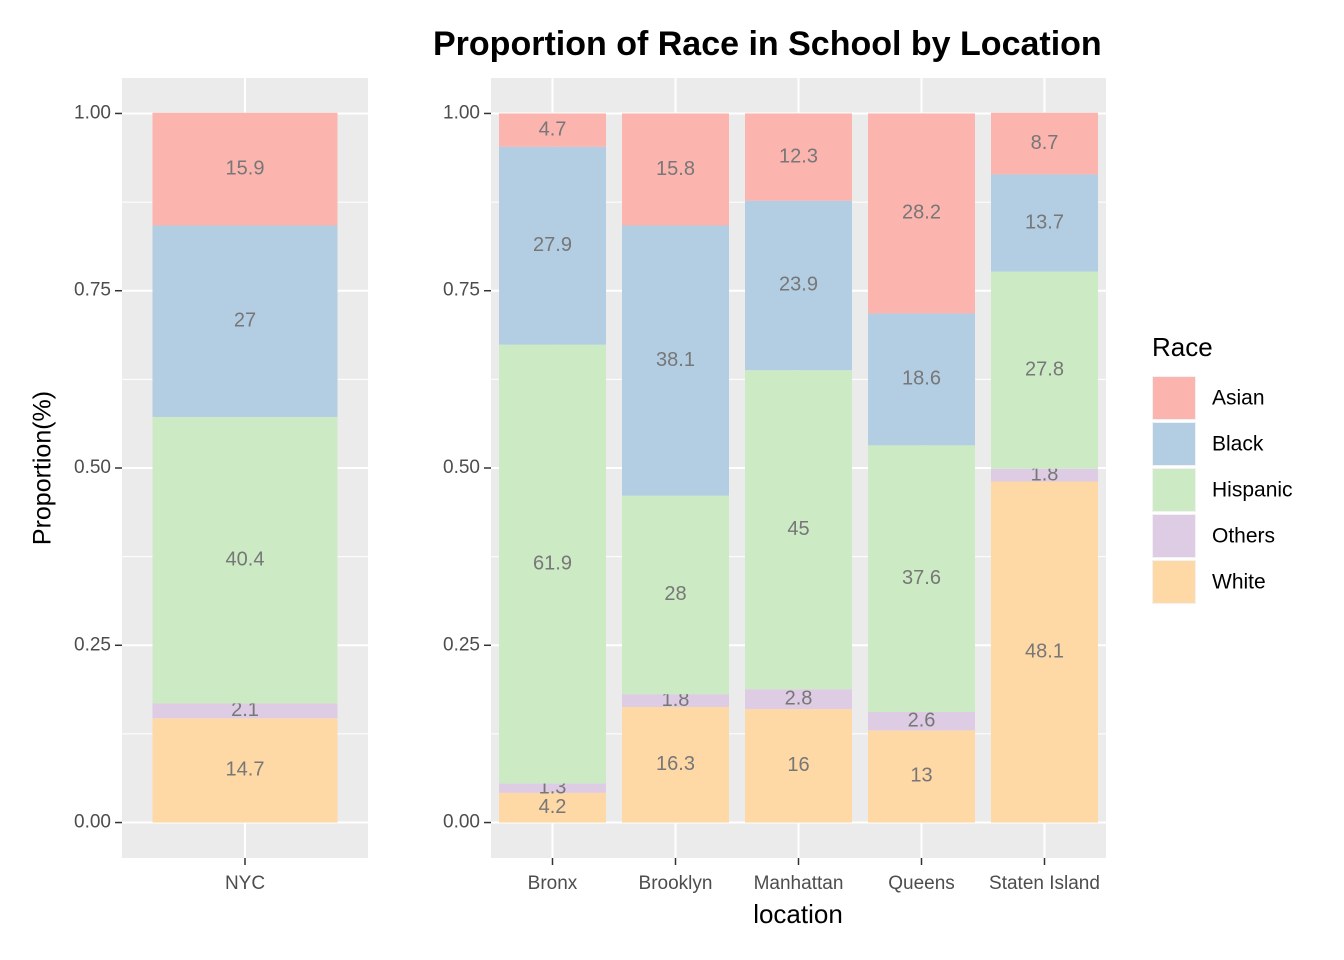 This screenshot has height=960, width=1344. Describe the element at coordinates (767, 44) in the screenshot. I see `chart-title: Proportion of Race in School by Location` at that location.